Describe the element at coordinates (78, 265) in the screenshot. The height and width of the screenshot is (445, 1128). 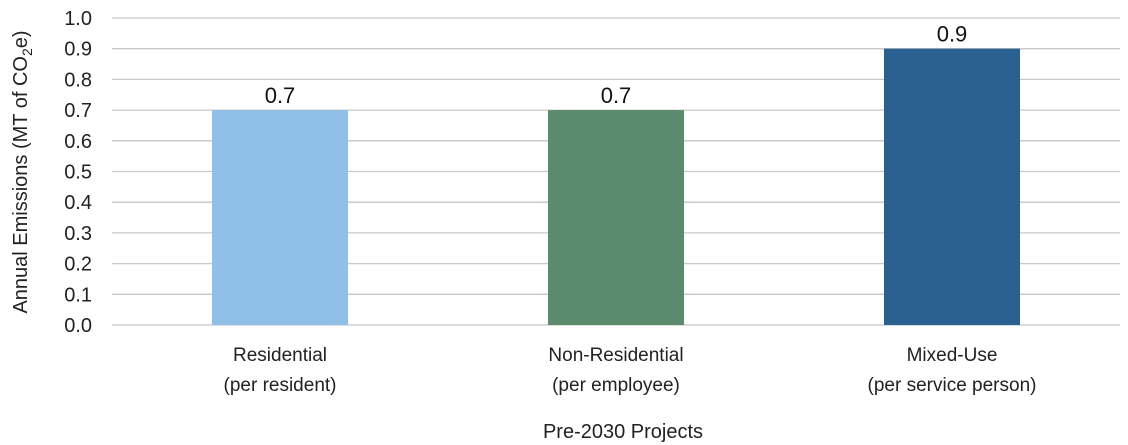
I see `y-tick-label: 0.2` at that location.